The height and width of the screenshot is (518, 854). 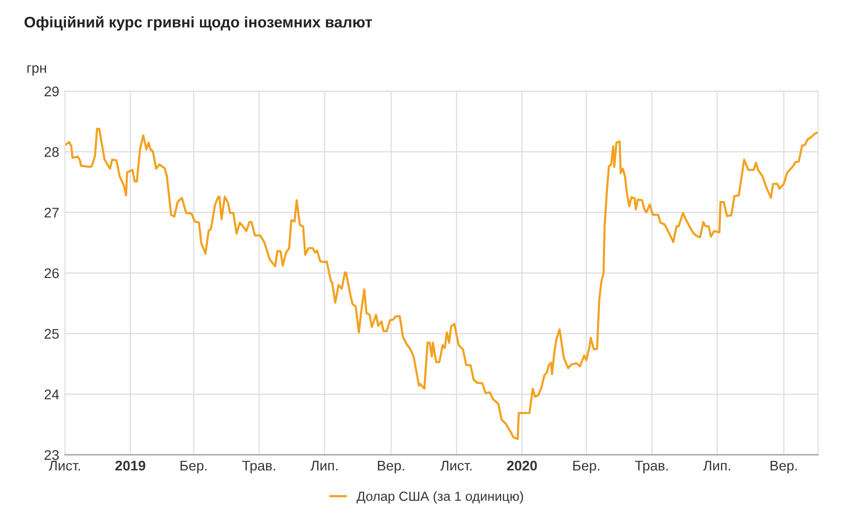 What do you see at coordinates (51, 273) in the screenshot?
I see `y-tick-label: 26` at bounding box center [51, 273].